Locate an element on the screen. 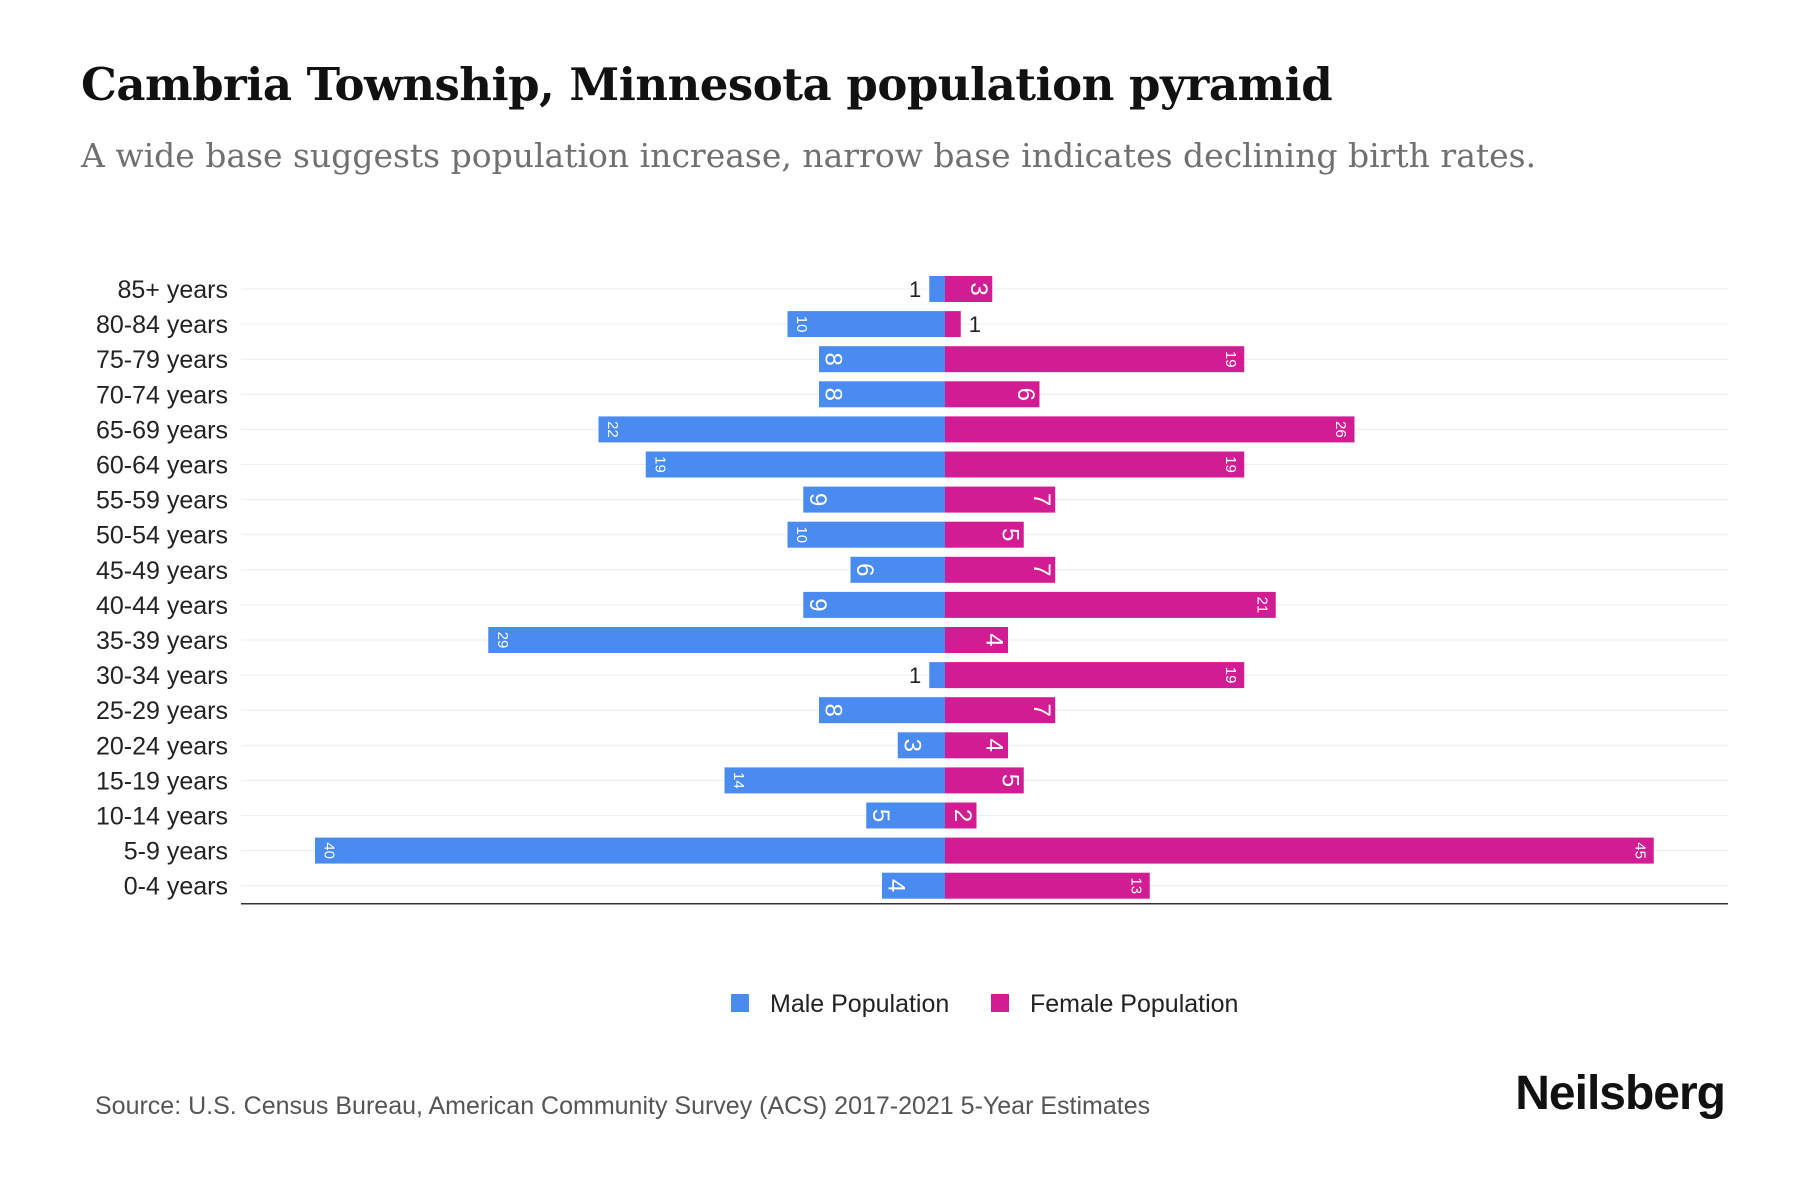 The width and height of the screenshot is (1800, 1200). legend-swatch-female is located at coordinates (1000, 1003).